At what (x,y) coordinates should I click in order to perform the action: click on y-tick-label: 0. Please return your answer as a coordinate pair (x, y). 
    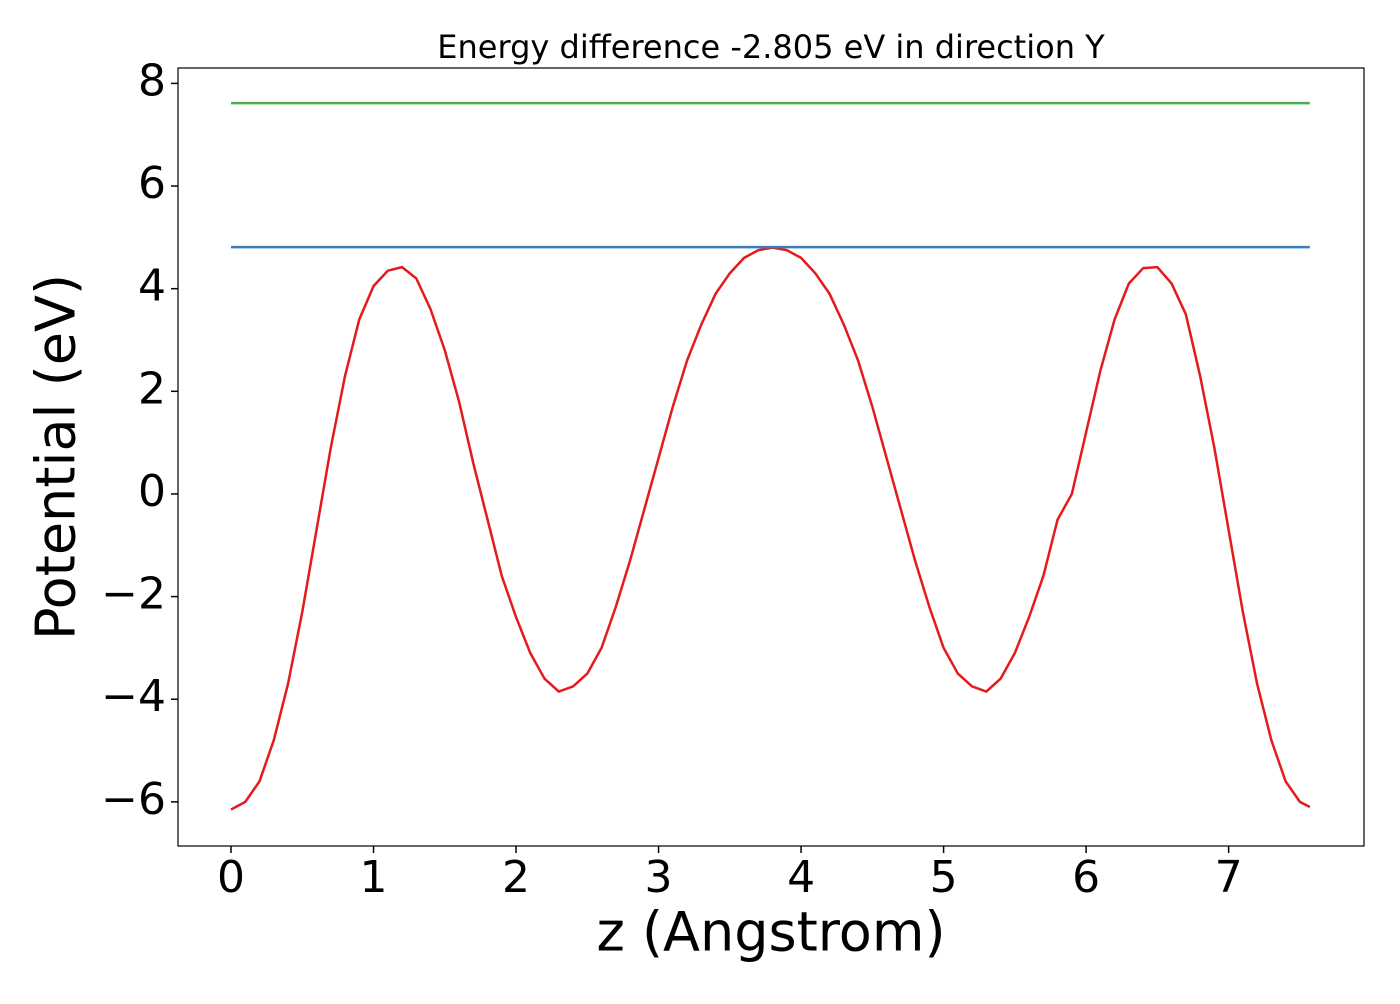
    Looking at the image, I should click on (152, 491).